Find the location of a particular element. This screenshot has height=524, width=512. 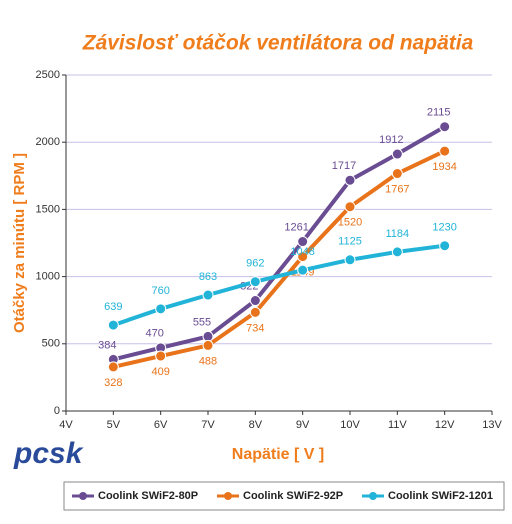

data-label: 639 is located at coordinates (113, 307).